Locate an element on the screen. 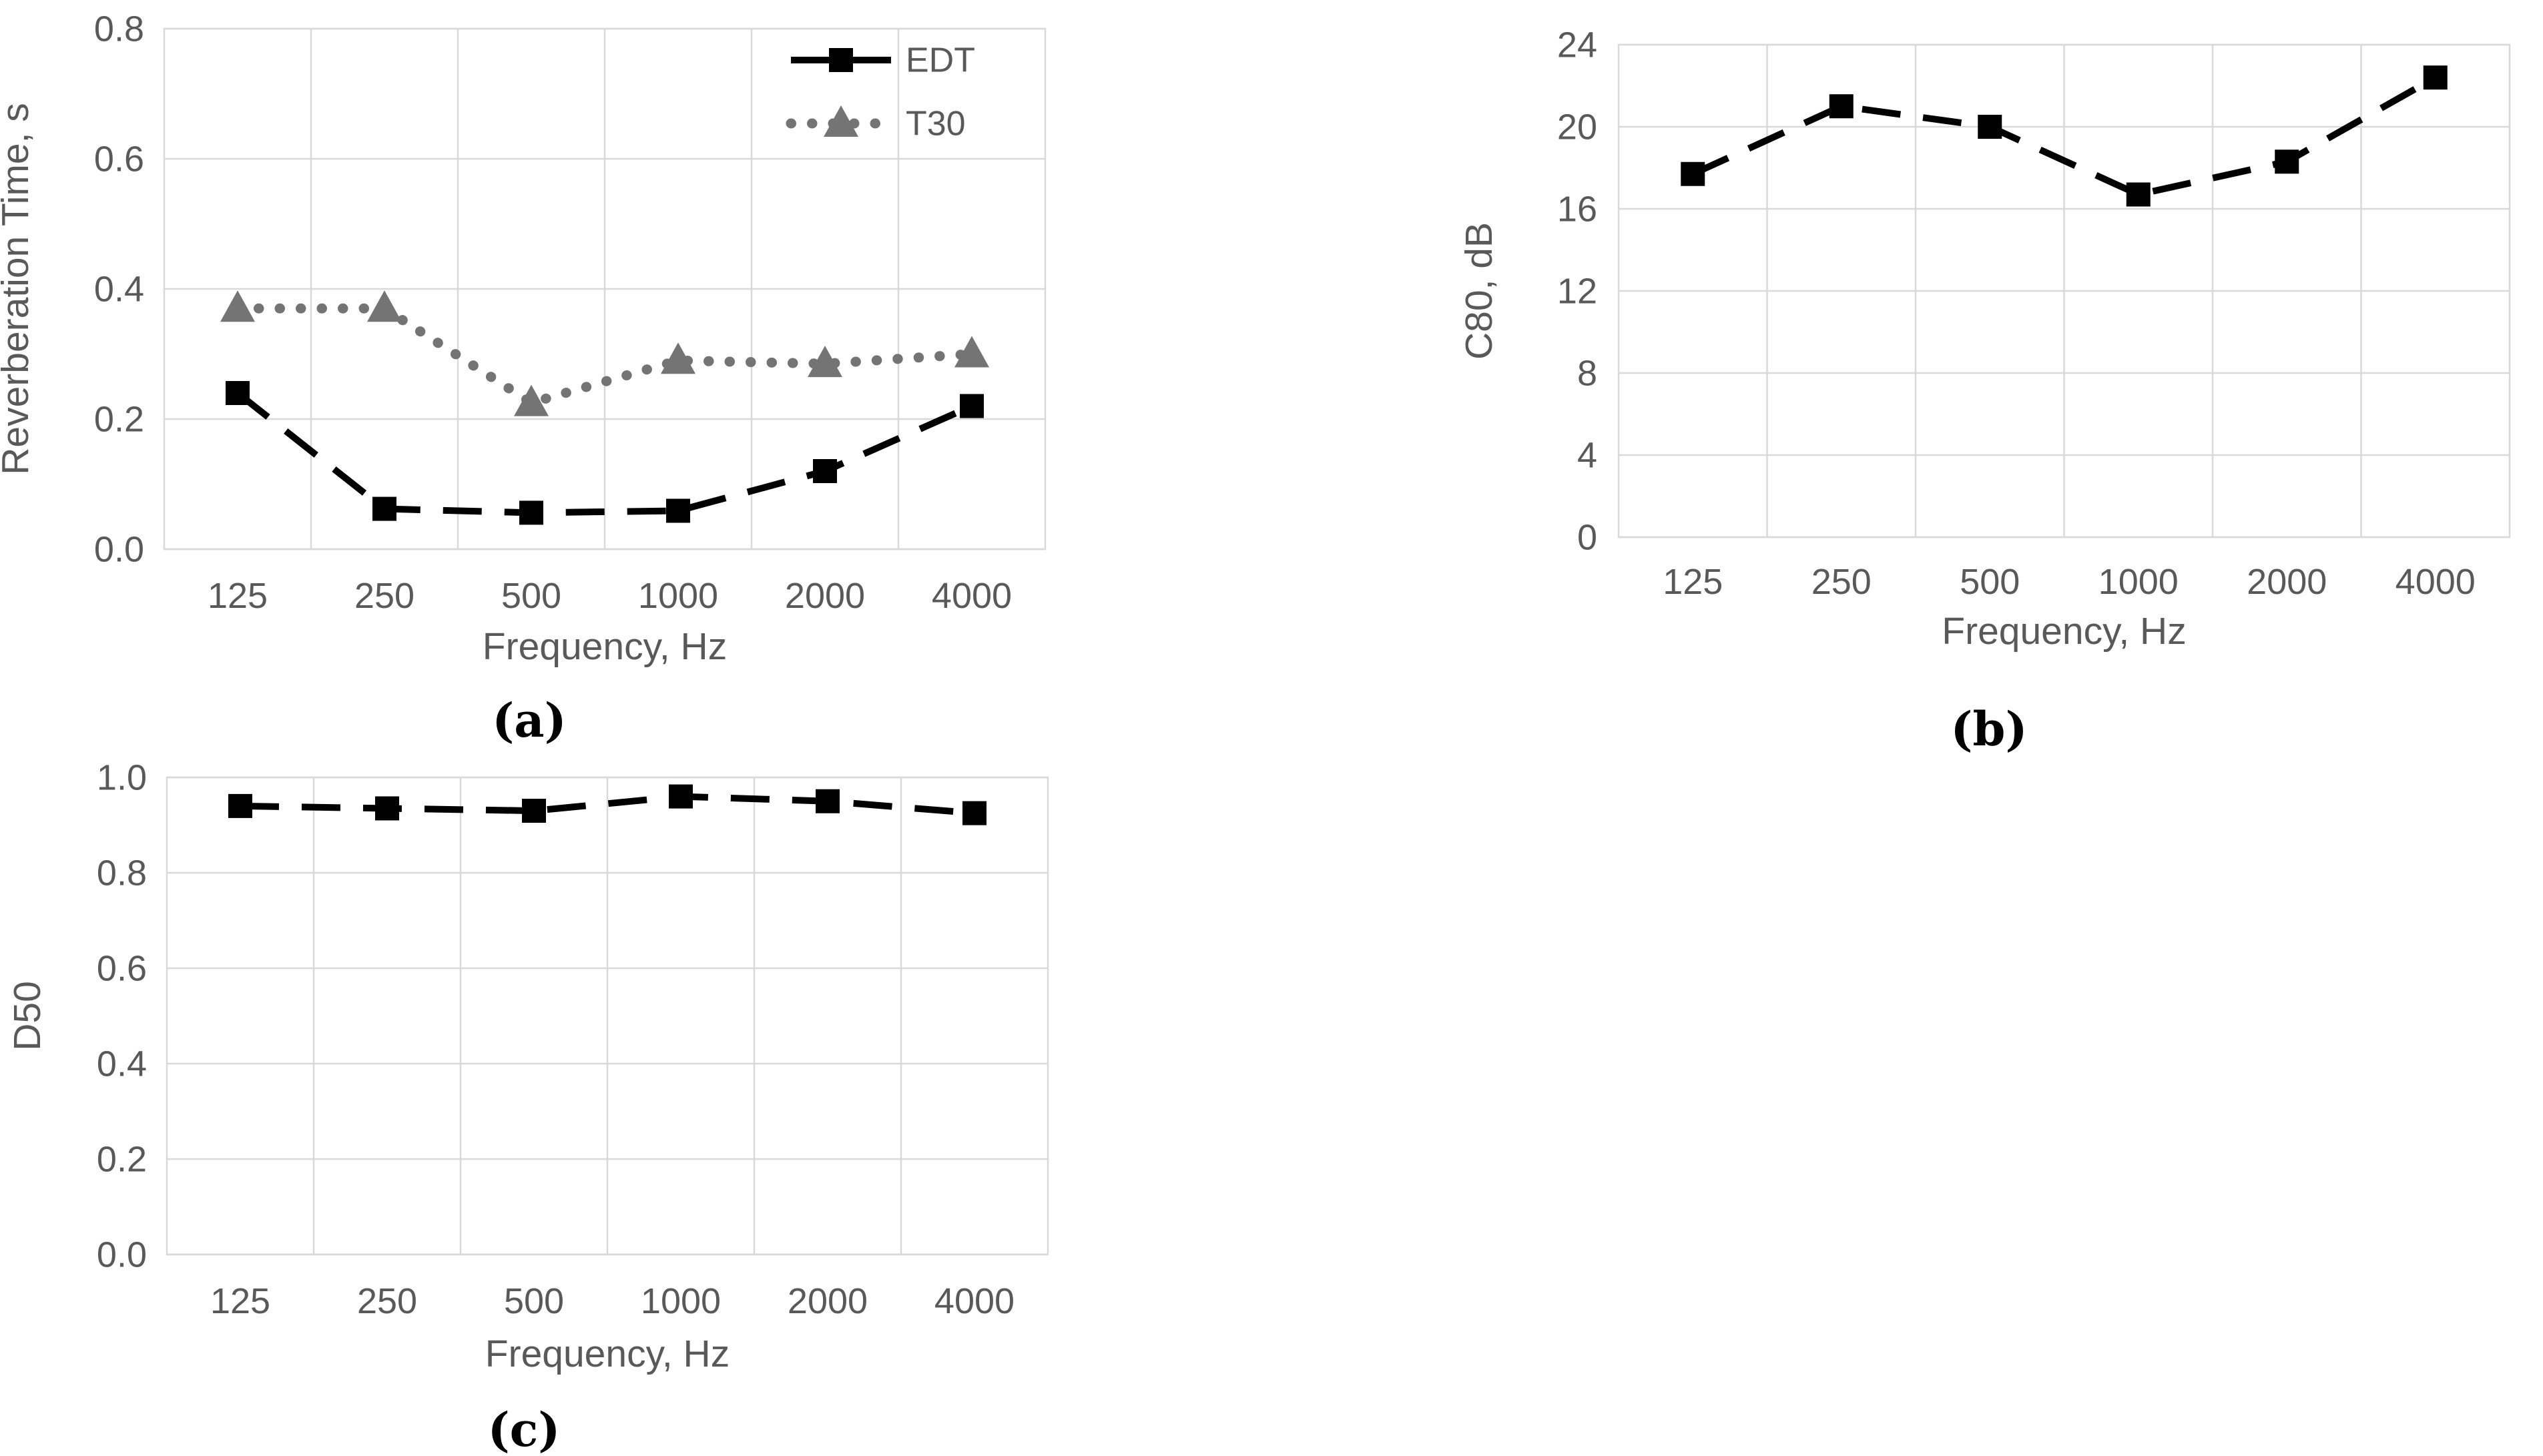 The height and width of the screenshot is (1456, 2543). chart-a-caption: (a) is located at coordinates (529, 720).